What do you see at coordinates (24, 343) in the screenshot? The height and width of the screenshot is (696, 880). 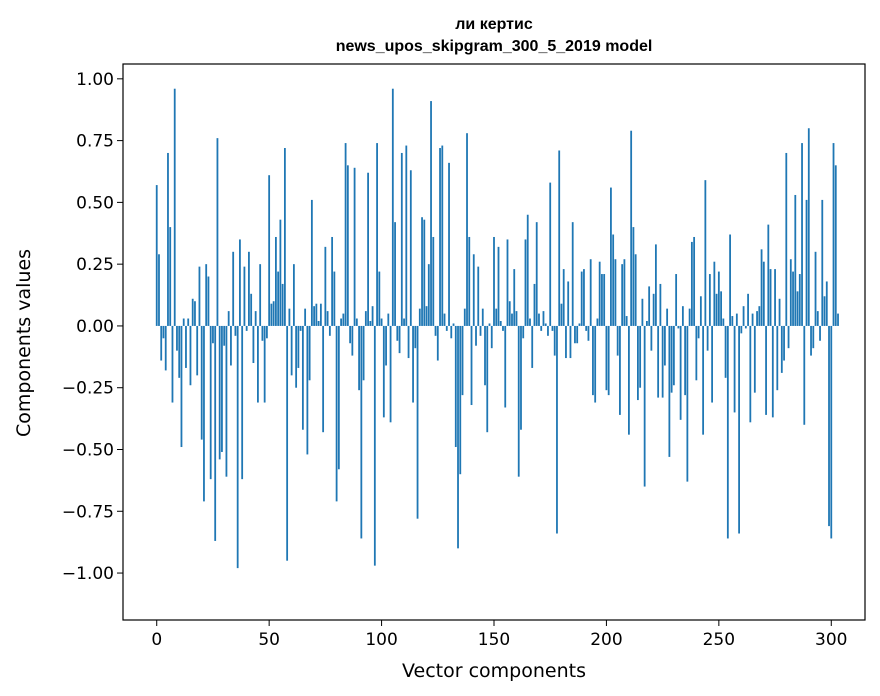 I see `y-axis-label: Components values` at bounding box center [24, 343].